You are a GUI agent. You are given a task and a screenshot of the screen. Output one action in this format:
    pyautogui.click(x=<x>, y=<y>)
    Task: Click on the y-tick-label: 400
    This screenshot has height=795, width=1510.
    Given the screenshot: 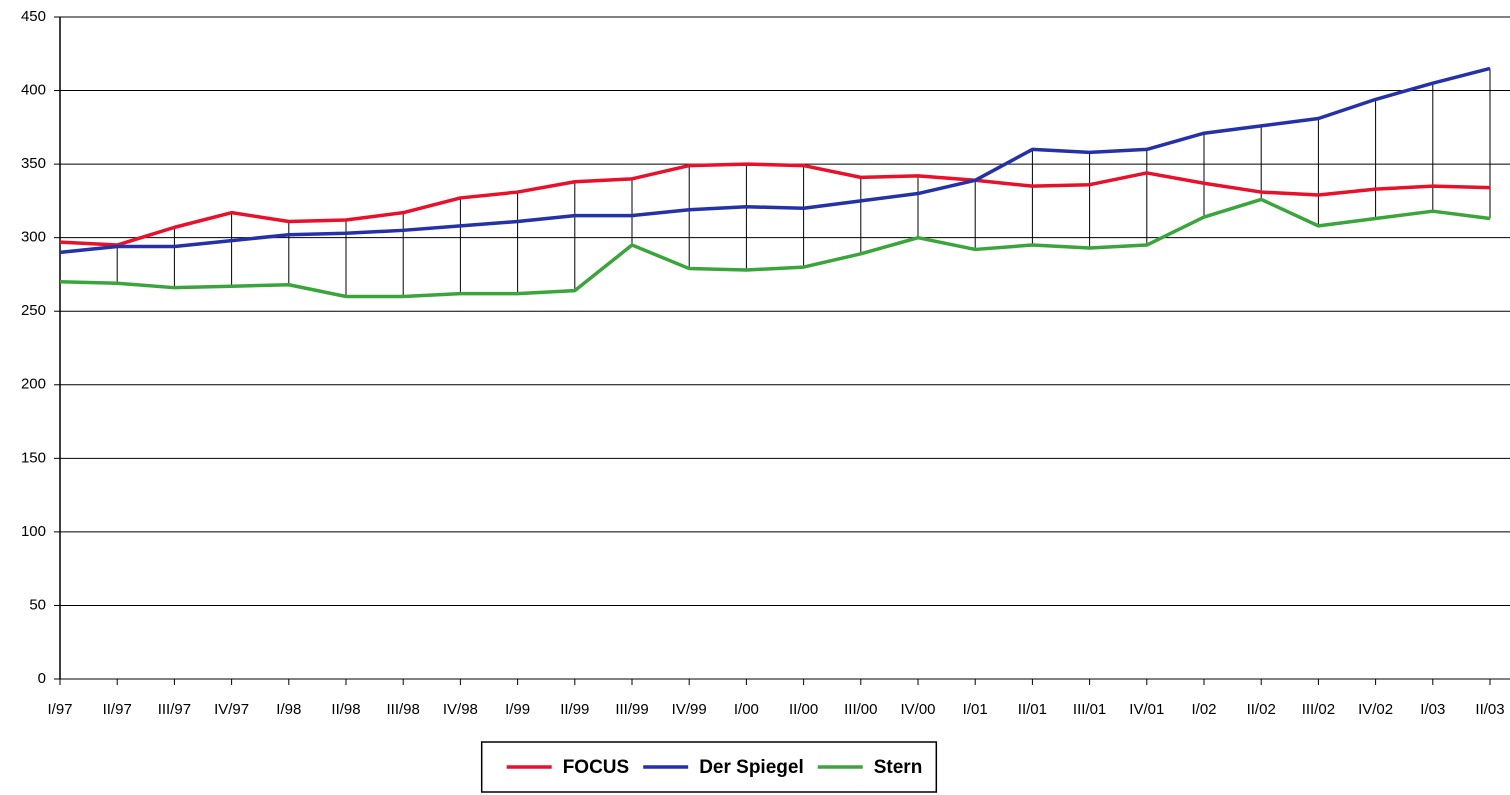 What is the action you would take?
    pyautogui.click(x=33, y=90)
    